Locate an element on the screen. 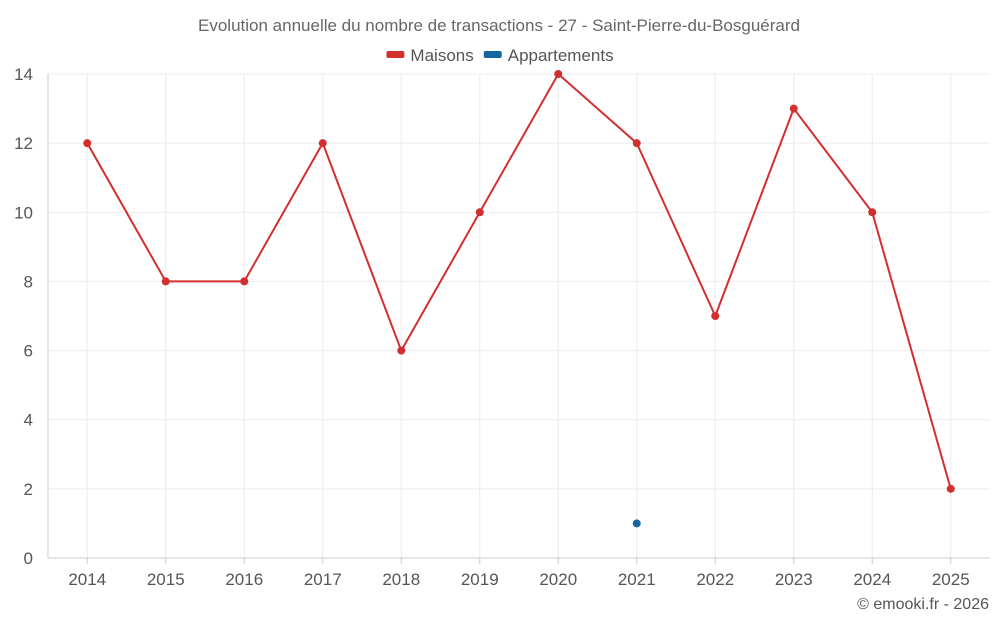  y-tick-label: 10 is located at coordinates (23, 212).